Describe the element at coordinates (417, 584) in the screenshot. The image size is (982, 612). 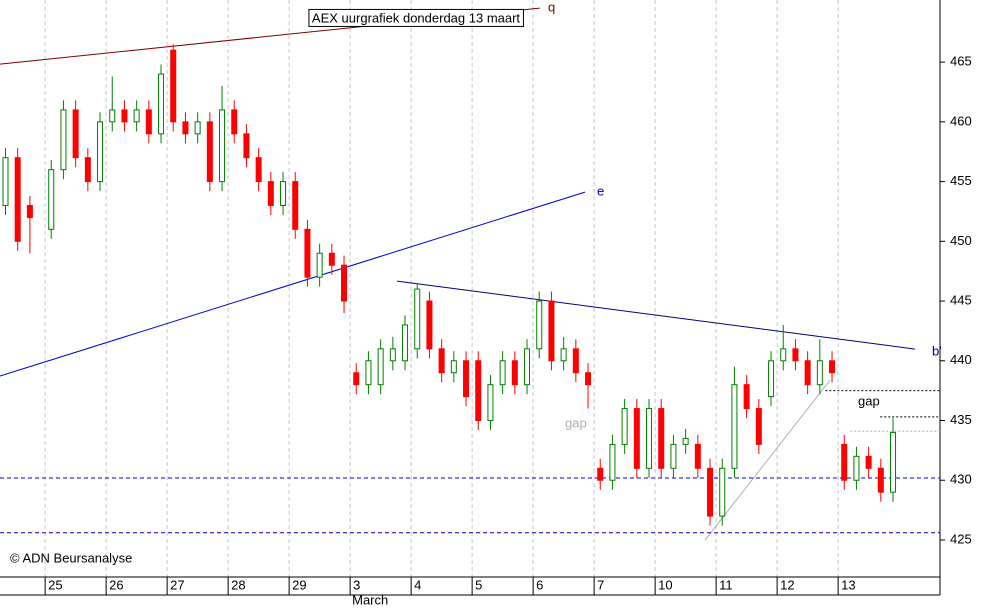
I see `x-tick-label: 4` at that location.